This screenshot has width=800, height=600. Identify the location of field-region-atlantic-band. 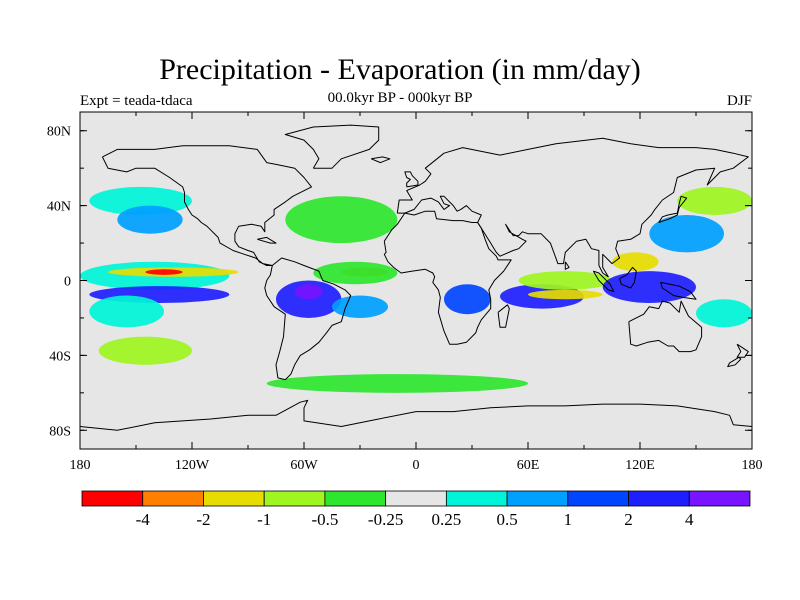
(355, 273).